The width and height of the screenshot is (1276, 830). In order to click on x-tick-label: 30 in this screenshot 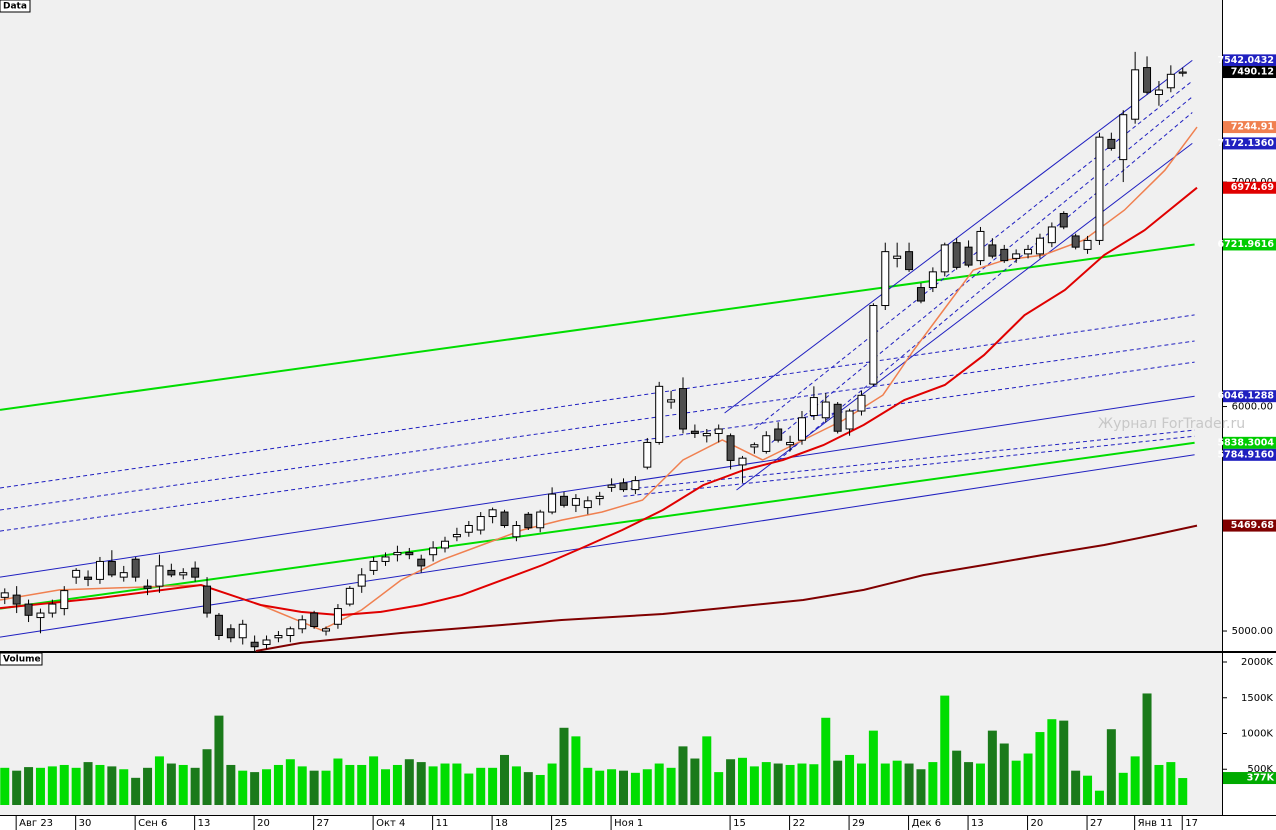, I will do `click(85, 823)`.